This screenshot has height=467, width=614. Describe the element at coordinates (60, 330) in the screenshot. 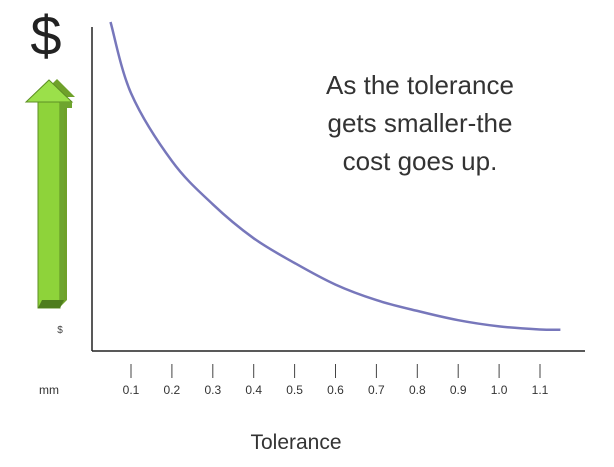

I see `y-axis-small-label: $` at that location.